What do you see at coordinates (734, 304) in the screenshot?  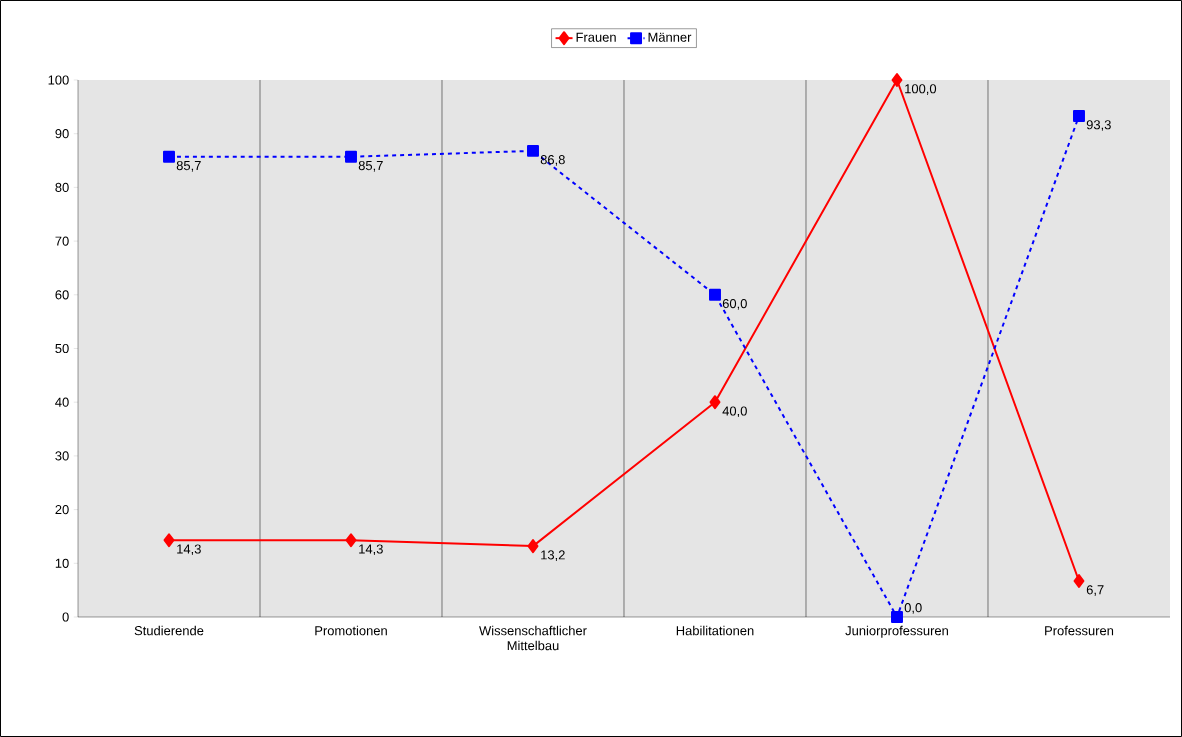 I see `data-label: 60,0` at bounding box center [734, 304].